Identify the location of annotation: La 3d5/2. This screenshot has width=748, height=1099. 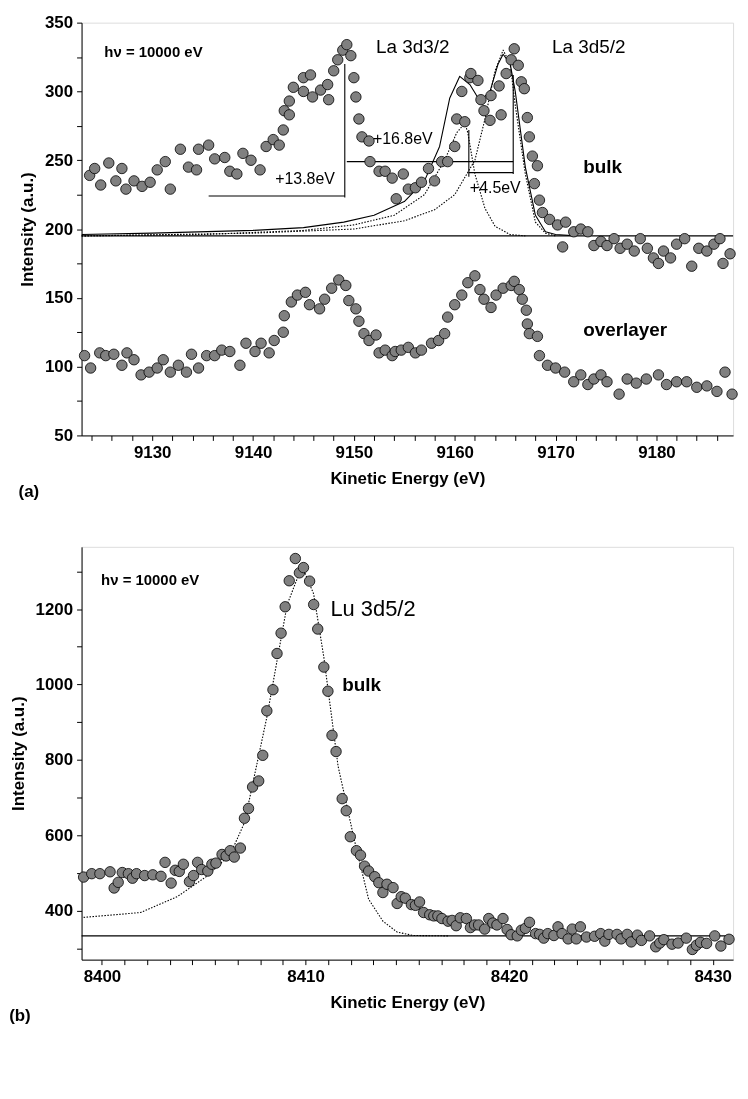
(588, 47).